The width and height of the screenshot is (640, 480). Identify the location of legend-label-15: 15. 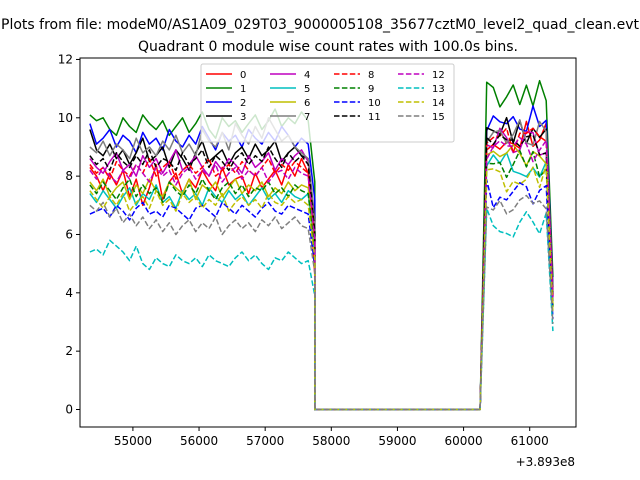
(438, 117).